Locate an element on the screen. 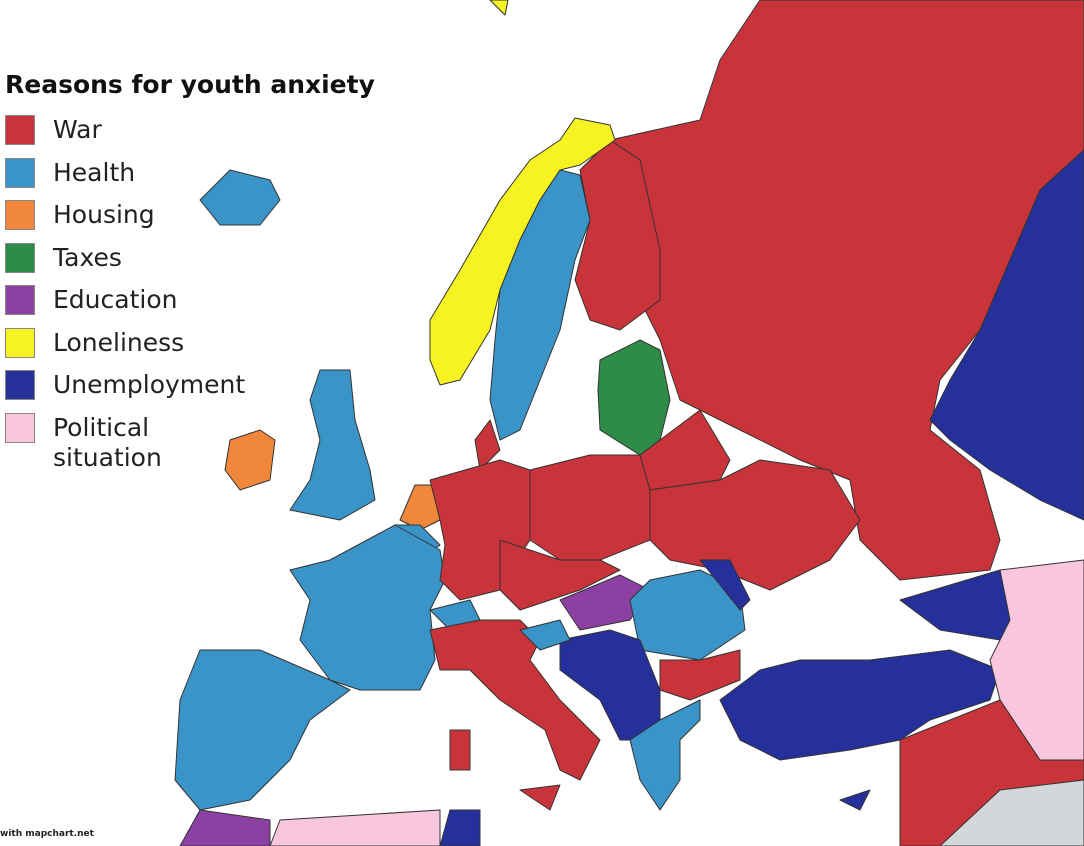  legend-label: Health is located at coordinates (94, 172).